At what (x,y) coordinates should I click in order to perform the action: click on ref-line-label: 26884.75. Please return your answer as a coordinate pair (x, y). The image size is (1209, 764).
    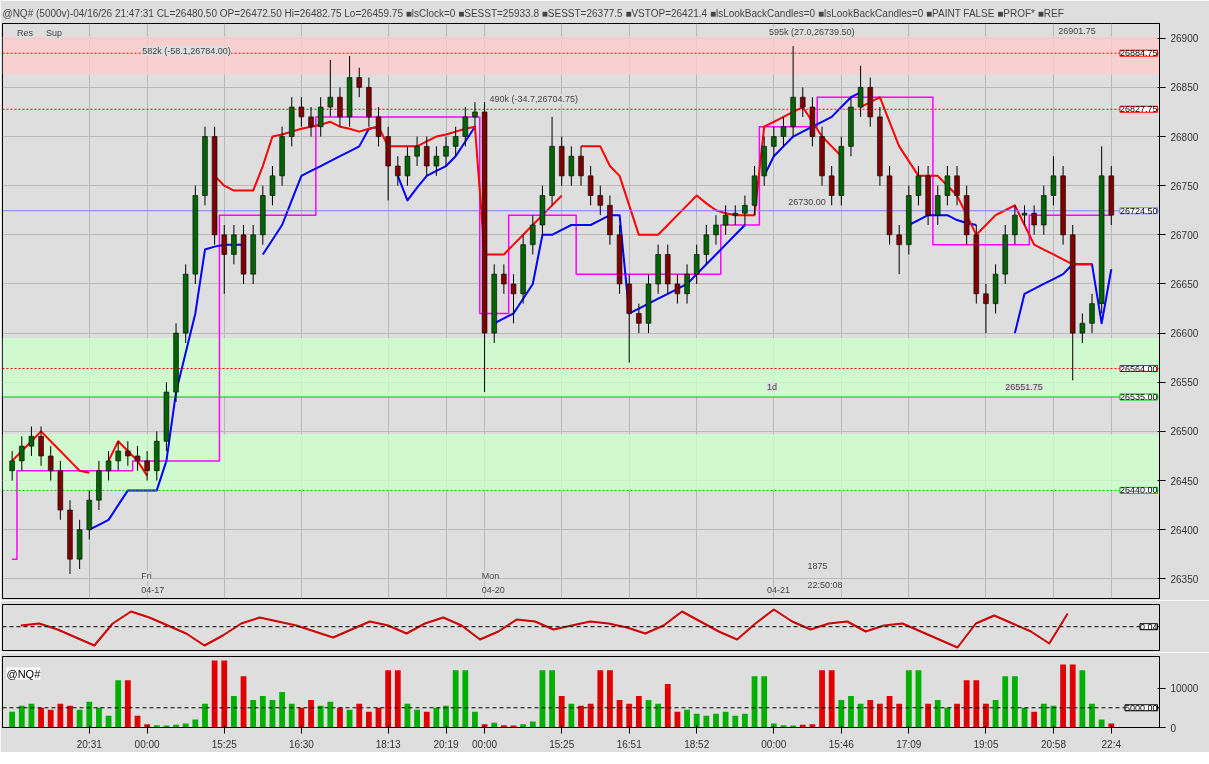
    Looking at the image, I should click on (1138, 53).